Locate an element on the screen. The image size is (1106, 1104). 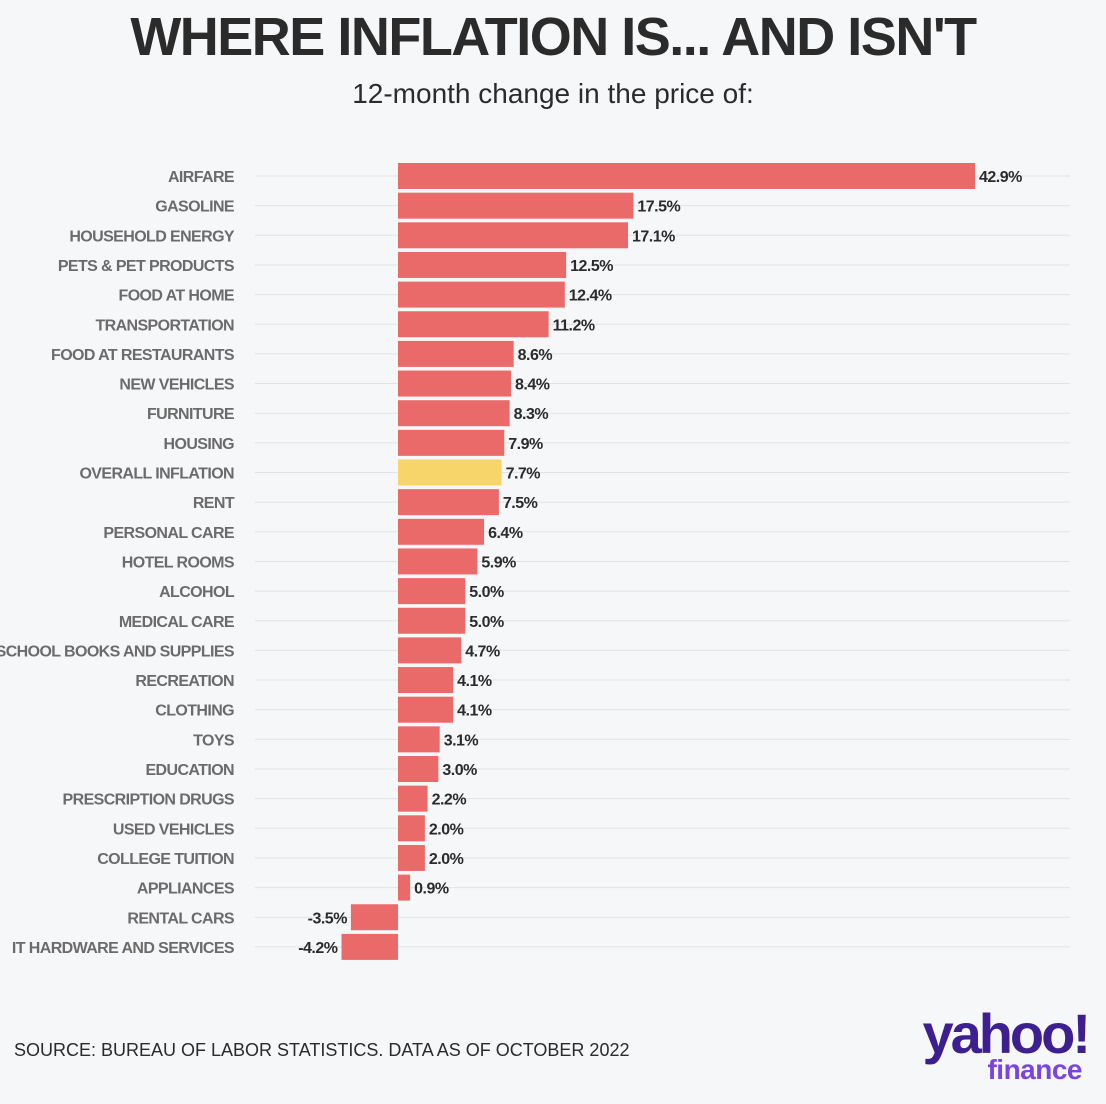
category-label: PETS & PET PRODUCTS is located at coordinates (146, 266).